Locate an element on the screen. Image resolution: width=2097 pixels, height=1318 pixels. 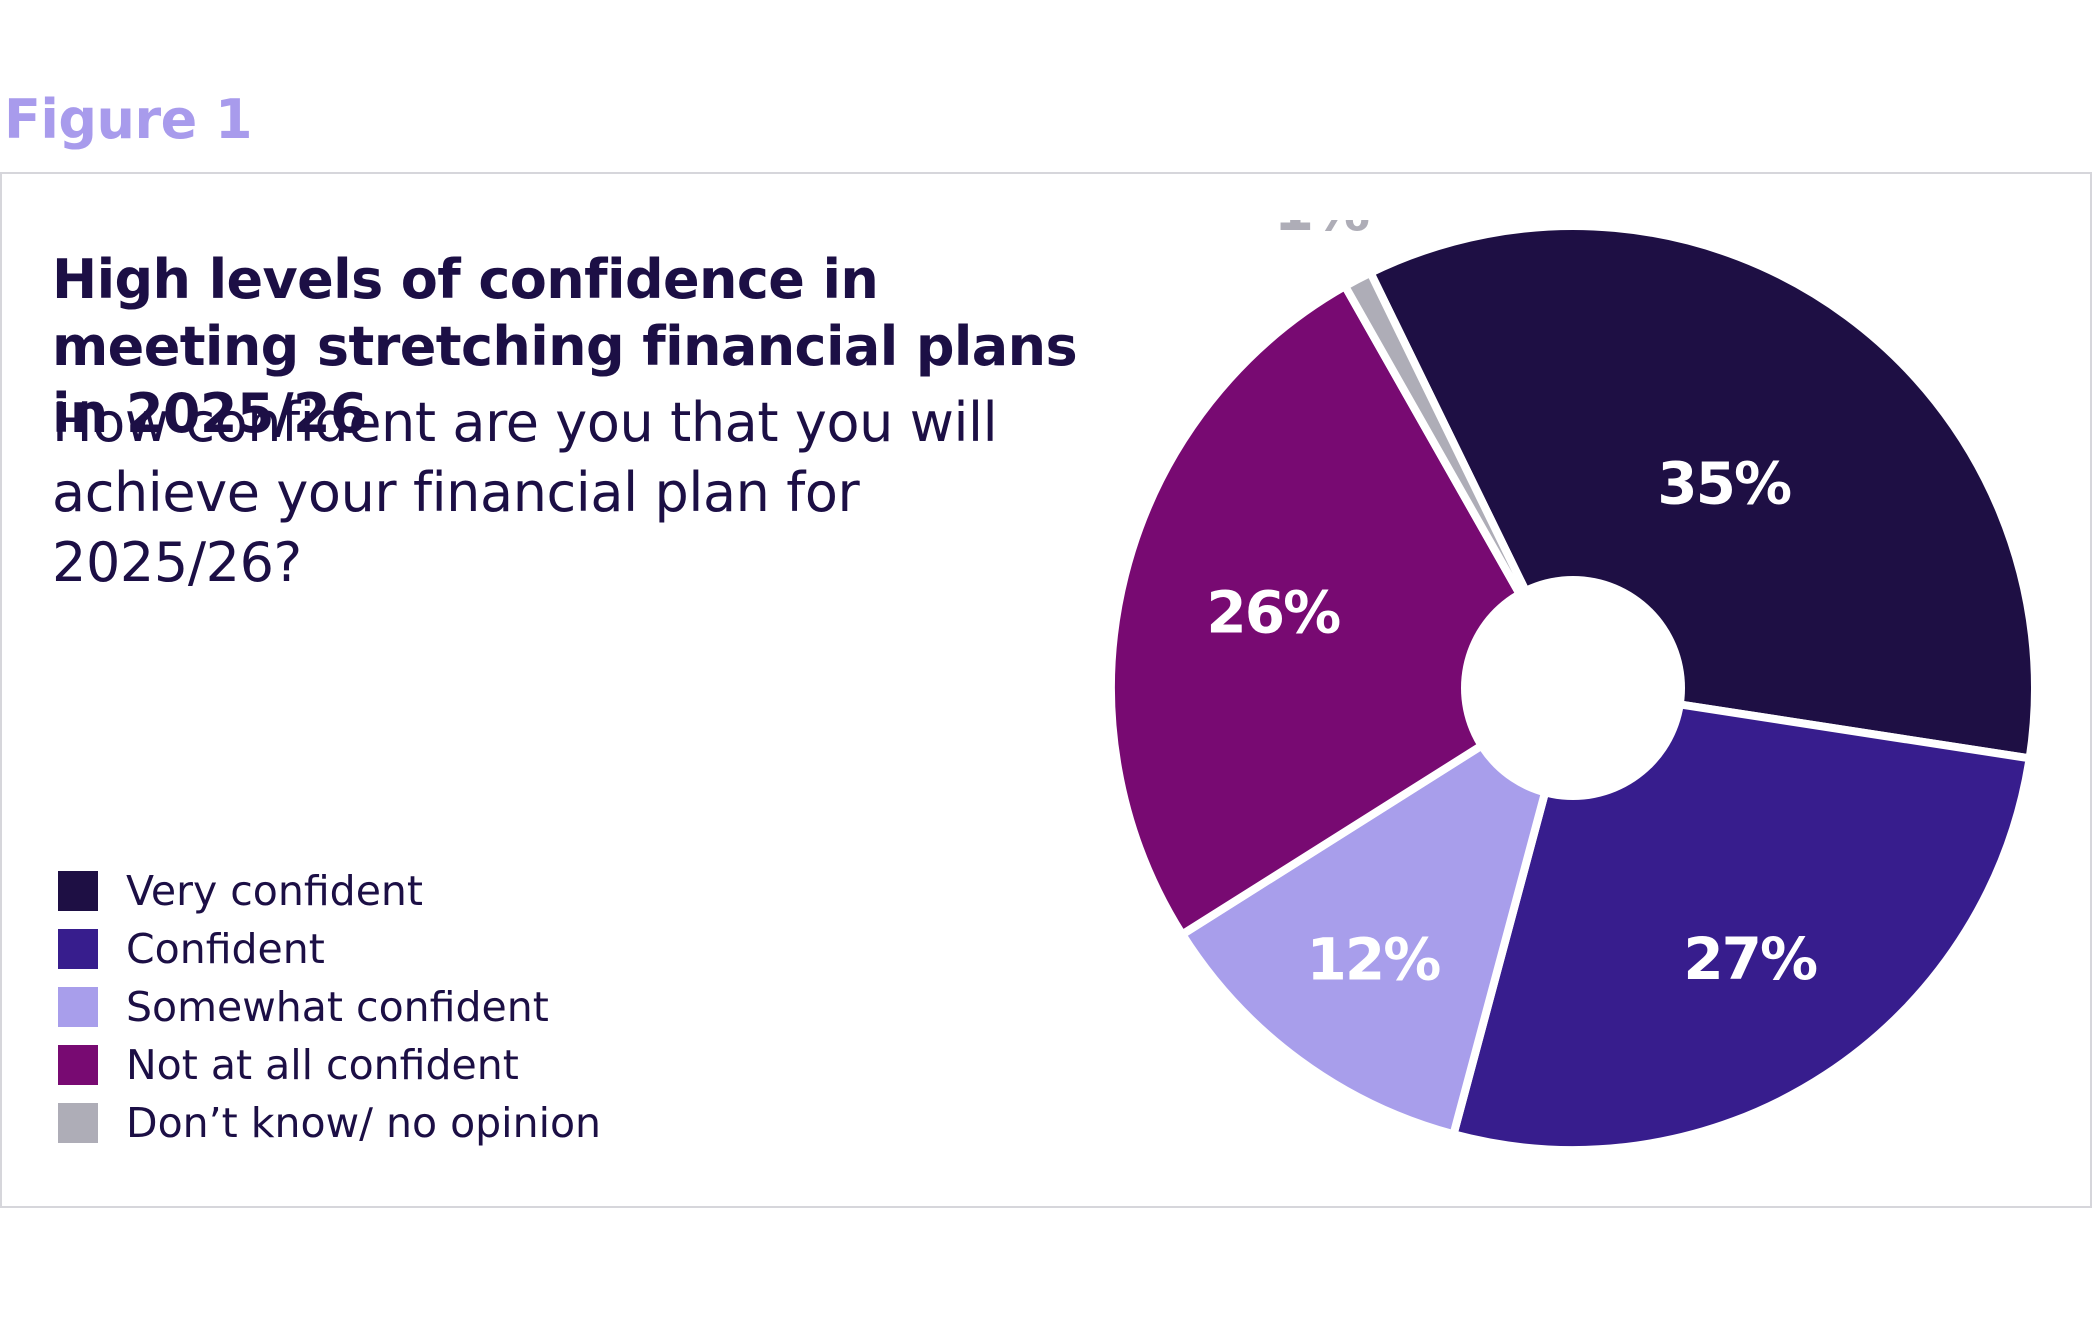
slice-value-label: 1% is located at coordinates (1321, 232).